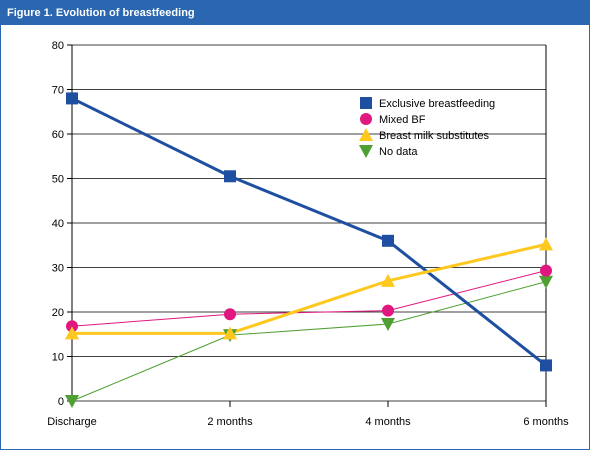 The image size is (592, 452). What do you see at coordinates (72, 422) in the screenshot?
I see `x-tick-label: Discharge` at bounding box center [72, 422].